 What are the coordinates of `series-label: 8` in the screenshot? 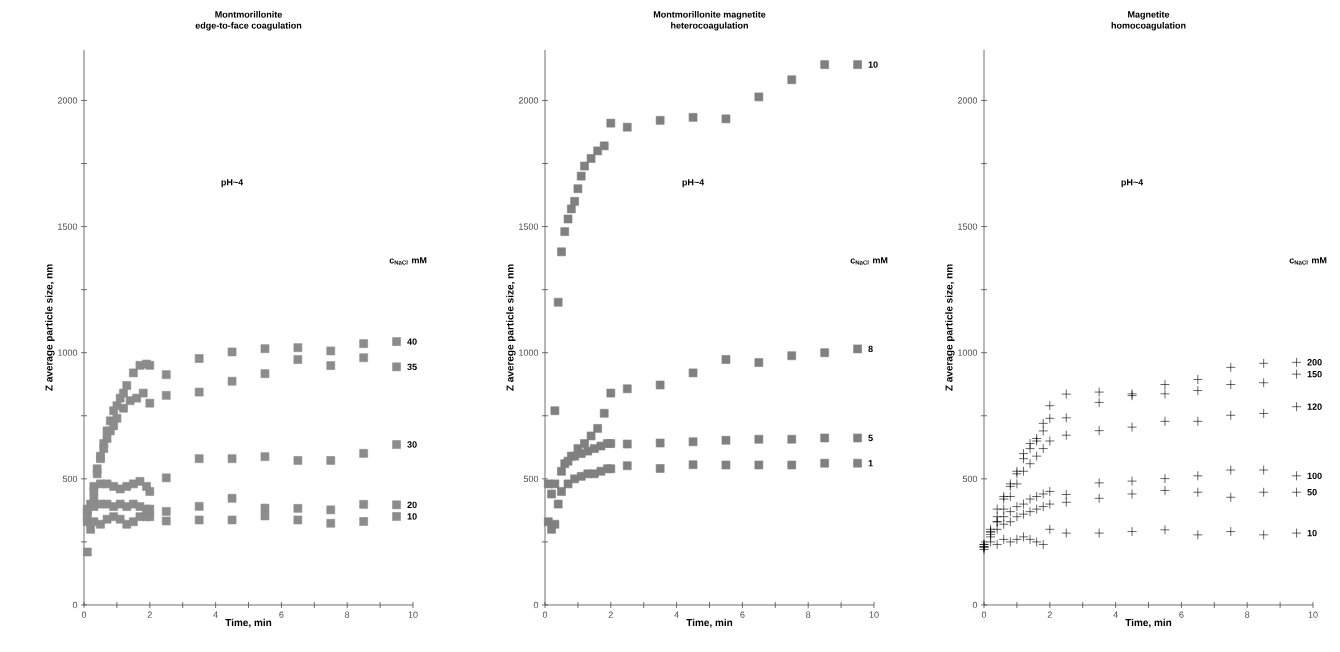 It's located at (870, 349).